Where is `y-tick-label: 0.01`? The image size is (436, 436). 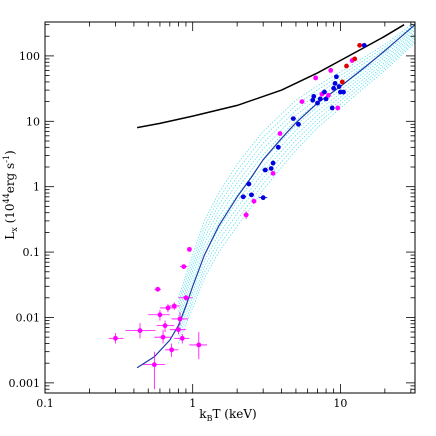 y-tick-label: 0.01 is located at coordinates (28, 317).